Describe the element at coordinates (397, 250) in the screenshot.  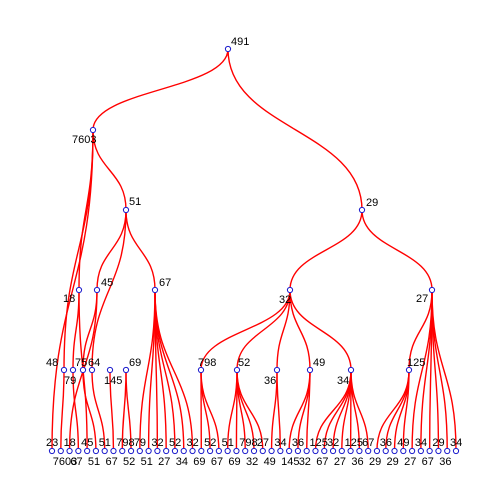
I see `edge-n29-n27` at that location.